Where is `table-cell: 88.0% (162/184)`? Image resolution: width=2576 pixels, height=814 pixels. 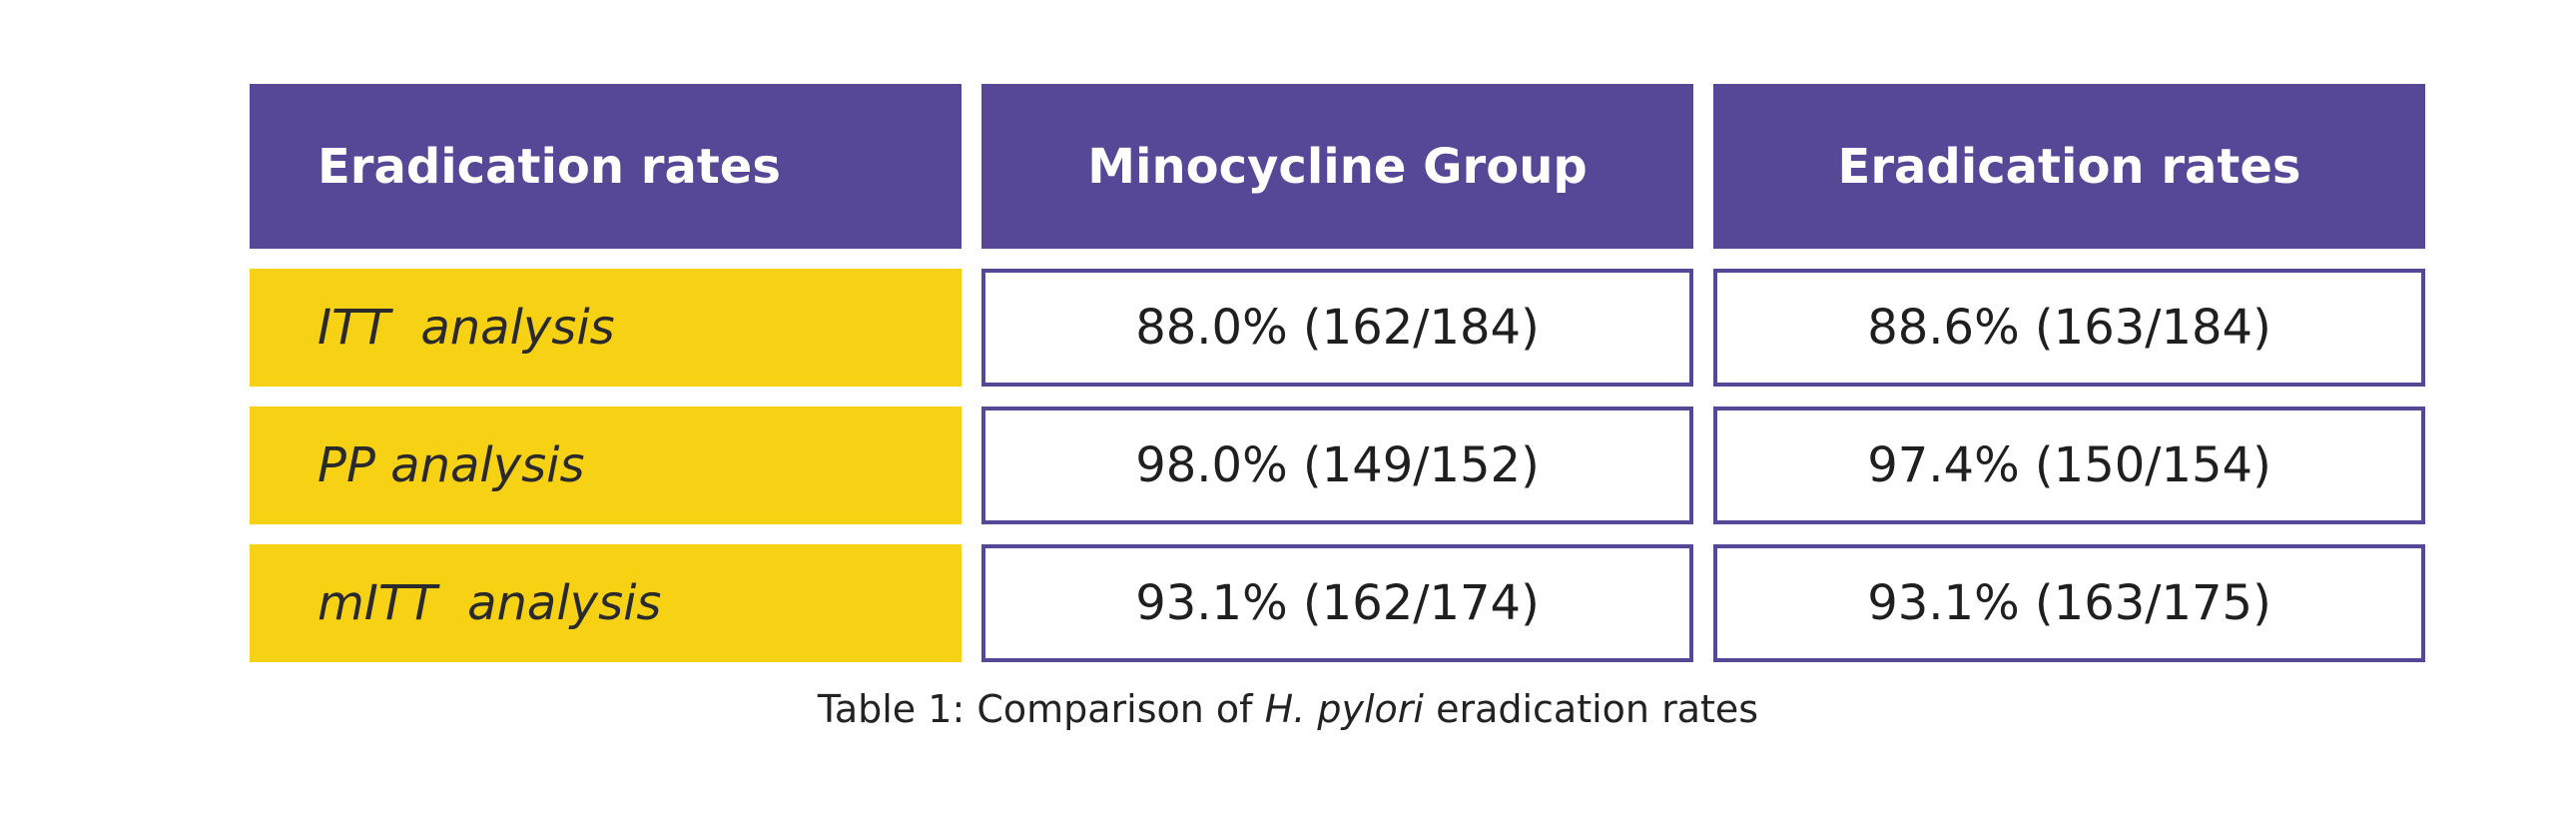
table-cell: 88.0% (162/184) is located at coordinates (1337, 328).